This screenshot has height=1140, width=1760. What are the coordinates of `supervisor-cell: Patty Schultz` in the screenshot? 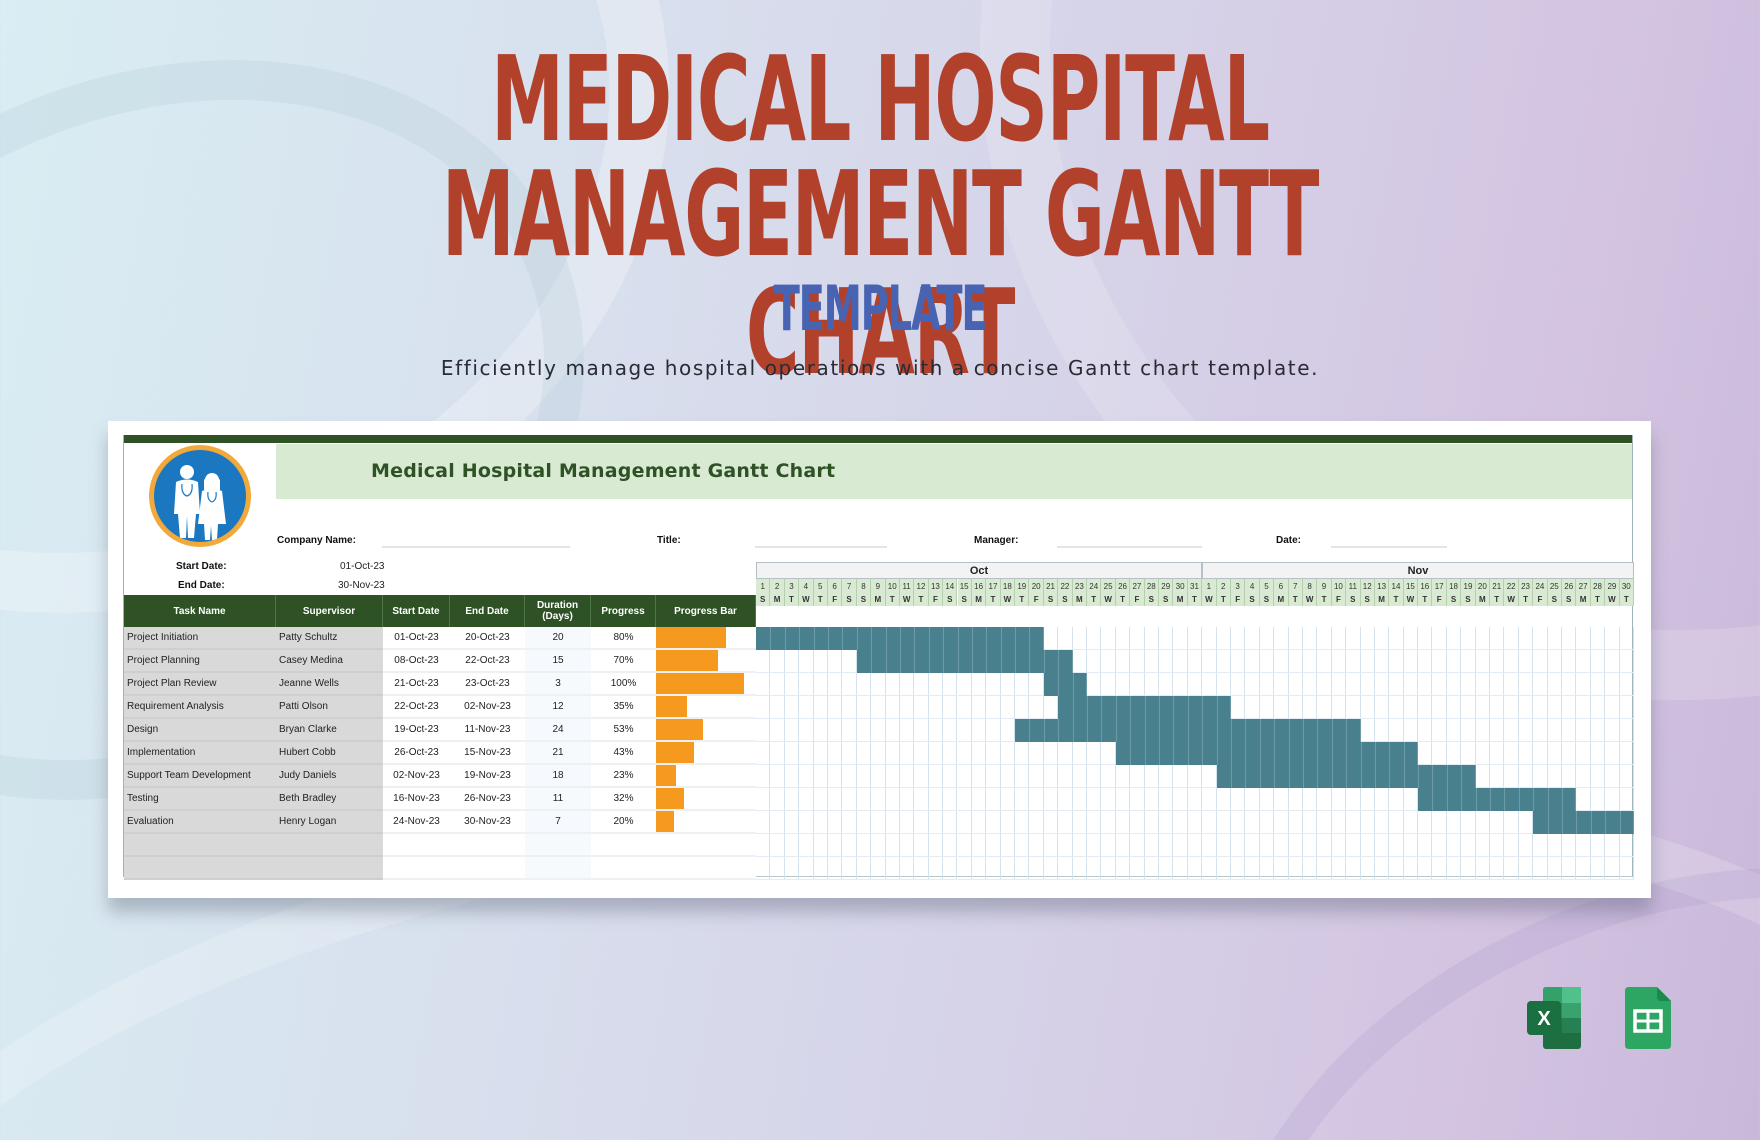 It's located at (329, 638).